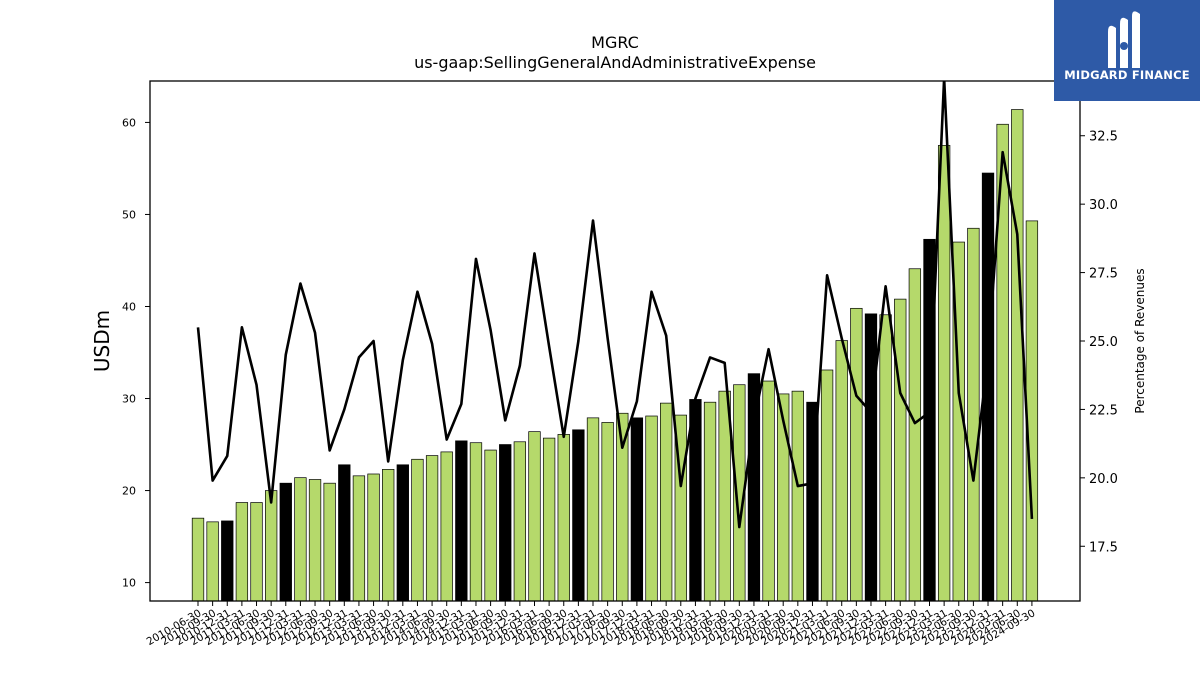  What do you see at coordinates (129, 214) in the screenshot?
I see `y-tick-label: 50` at bounding box center [129, 214].